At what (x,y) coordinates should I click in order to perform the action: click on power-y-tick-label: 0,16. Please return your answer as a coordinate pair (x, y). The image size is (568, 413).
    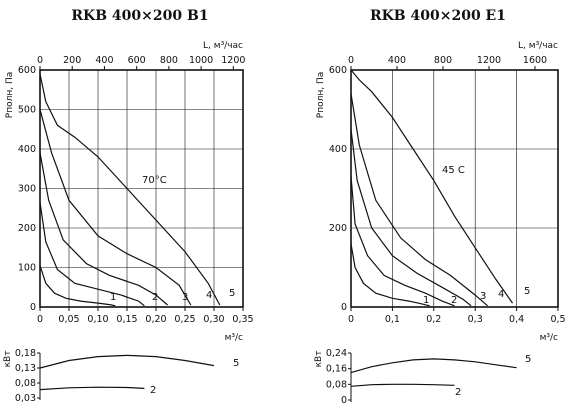
    Looking at the image, I should click on (336, 369).